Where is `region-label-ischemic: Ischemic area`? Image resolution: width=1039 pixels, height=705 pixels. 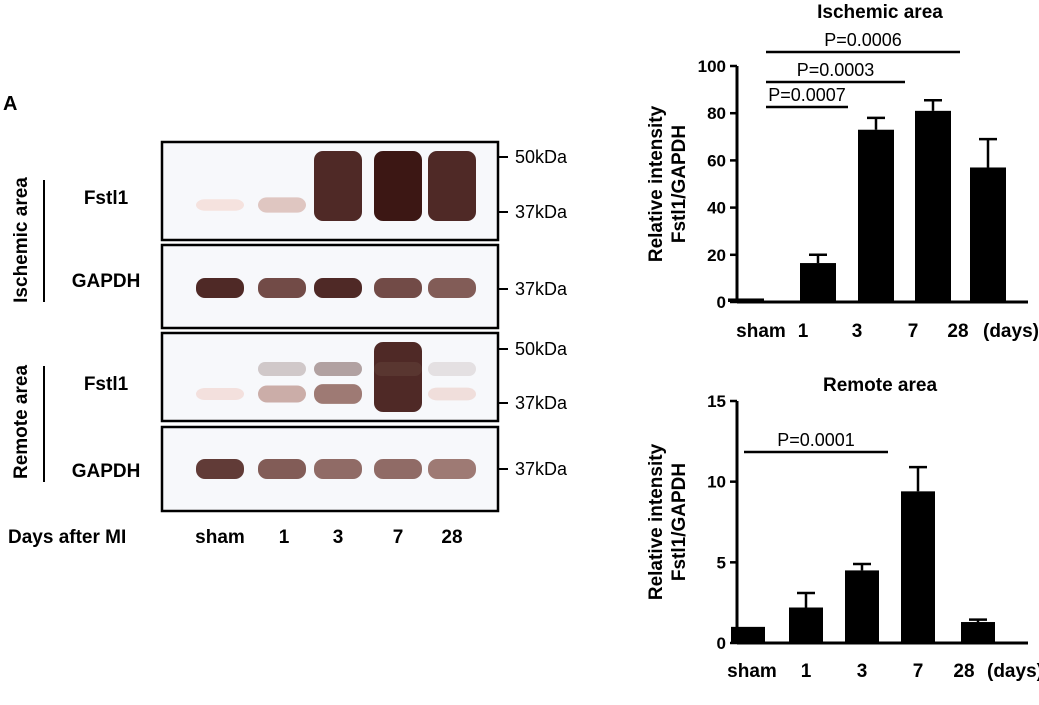 region-label-ischemic: Ischemic area is located at coordinates (21, 240).